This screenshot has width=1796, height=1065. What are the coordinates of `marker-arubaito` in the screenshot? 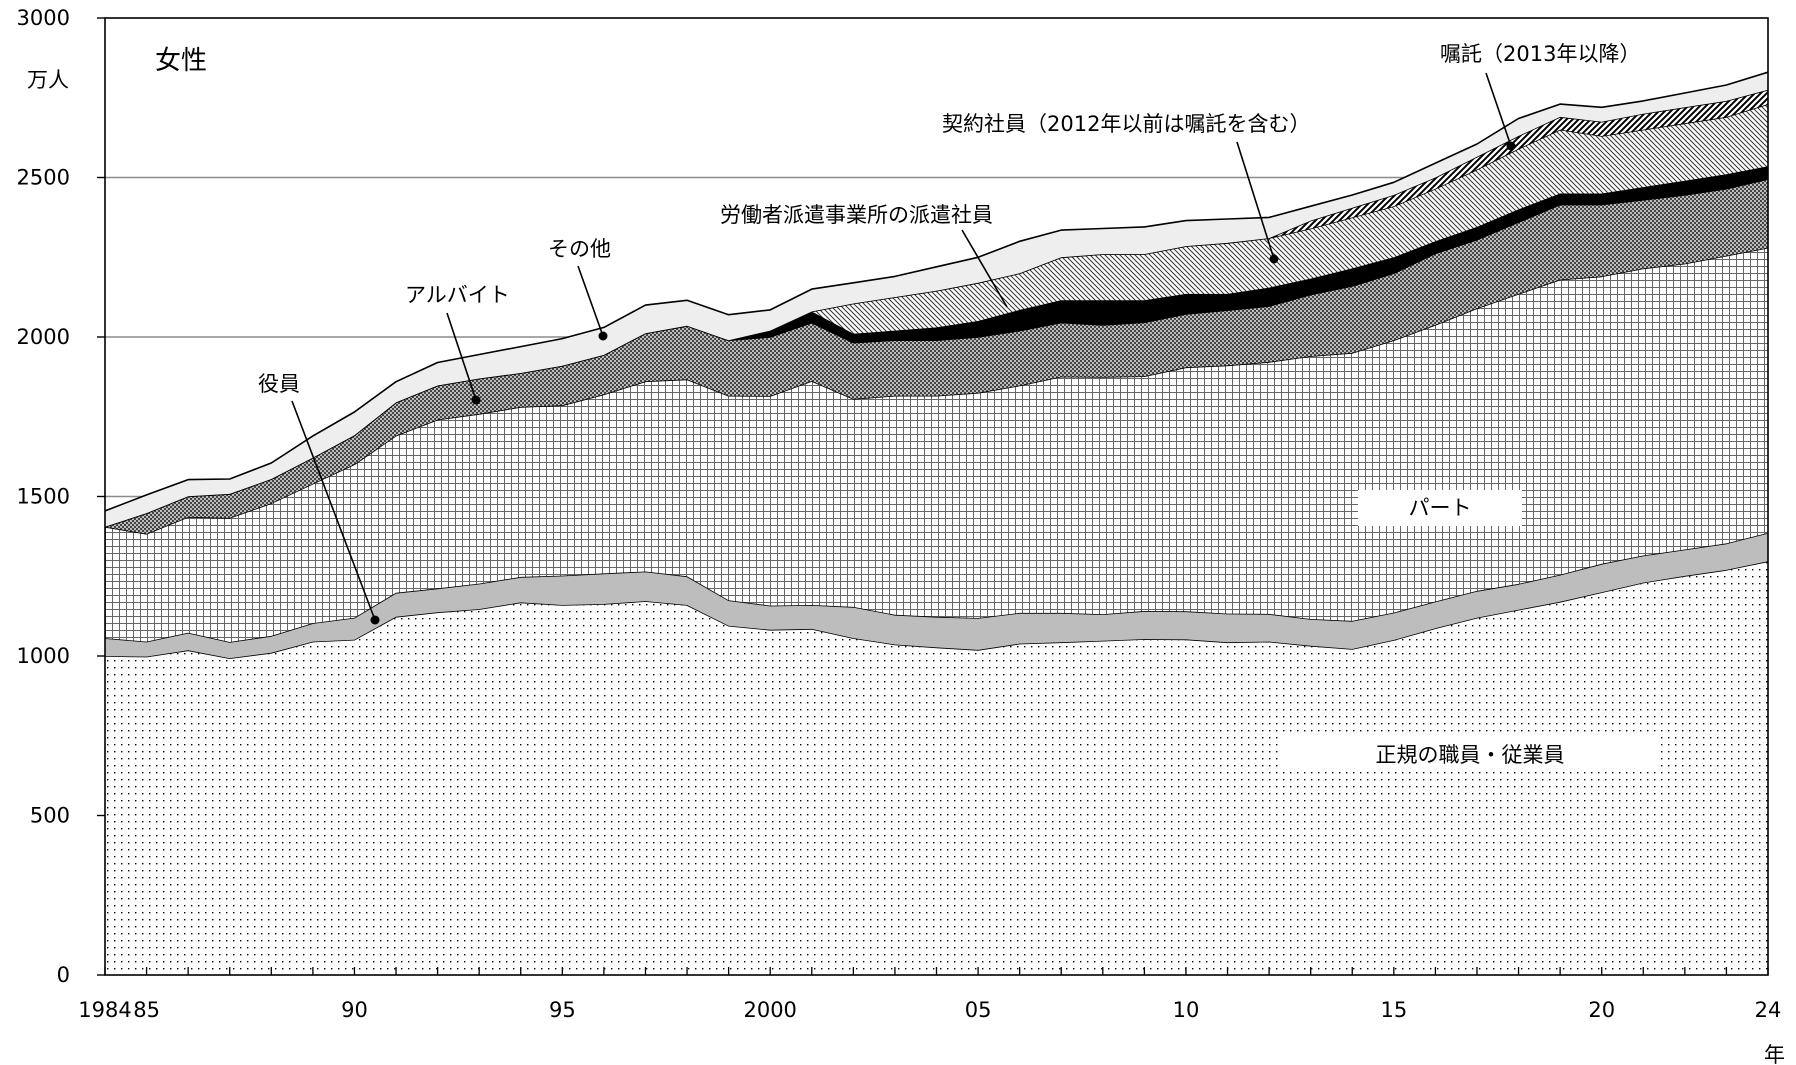 It's located at (476, 400).